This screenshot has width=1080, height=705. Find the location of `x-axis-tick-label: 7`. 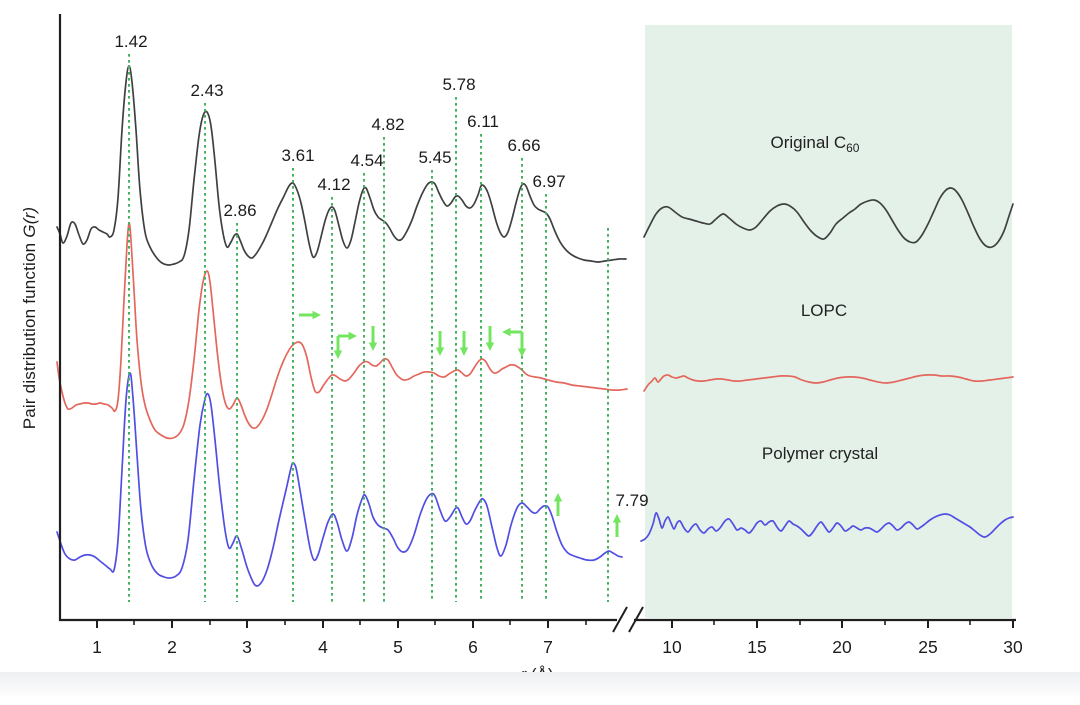

x-axis-tick-label: 7 is located at coordinates (548, 647).